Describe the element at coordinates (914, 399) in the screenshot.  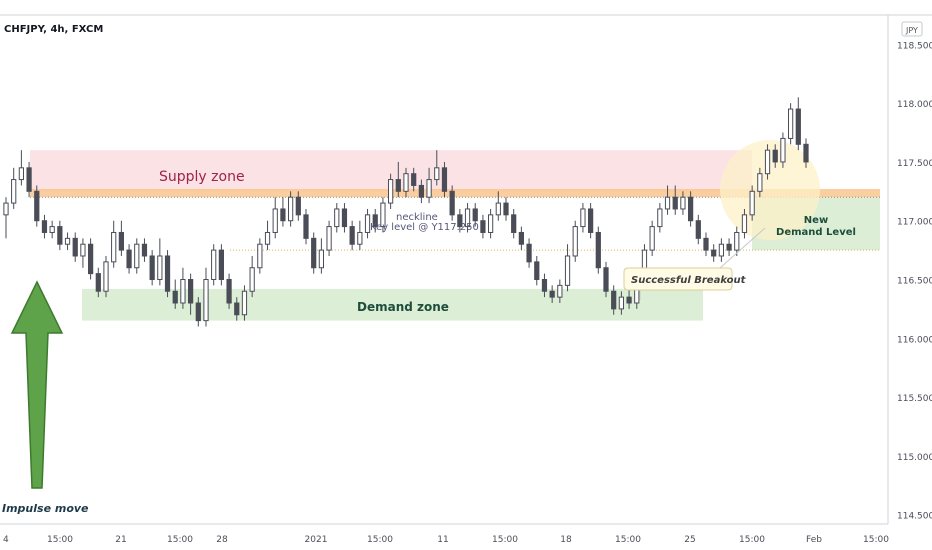
I see `price-tick-label: 115.500` at that location.